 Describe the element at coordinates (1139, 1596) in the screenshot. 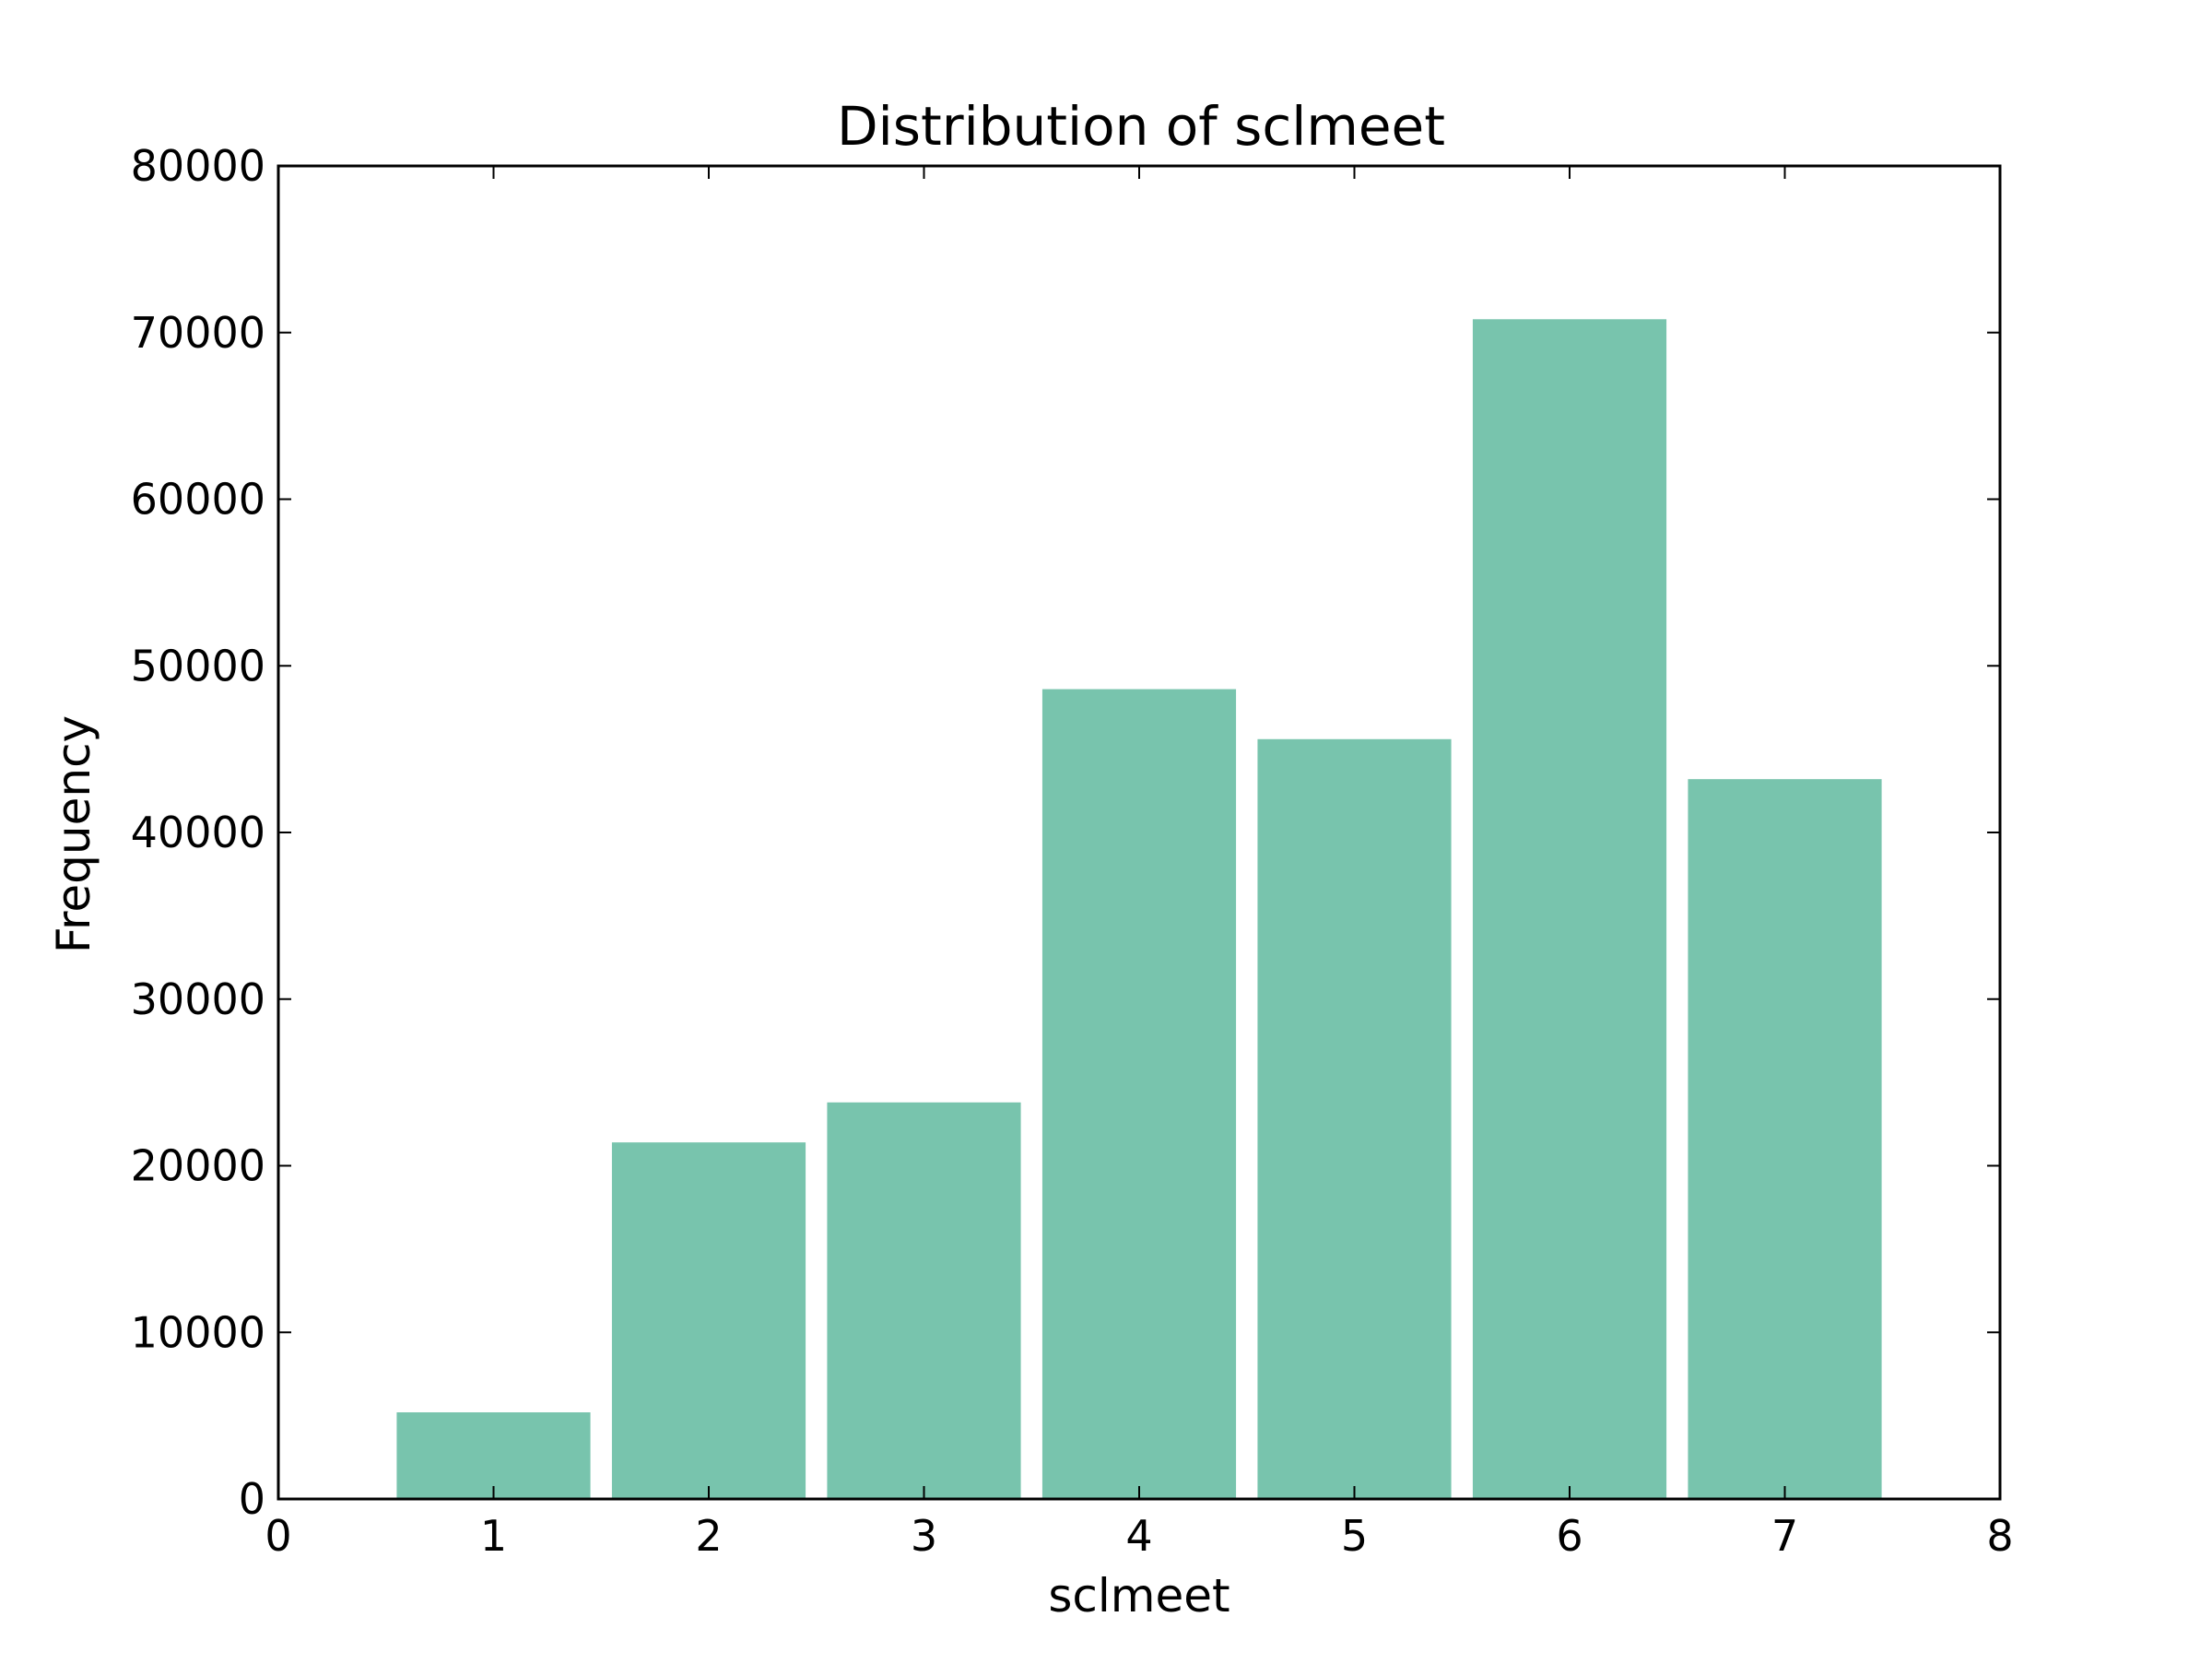

I see `x-axis-label: sclmeet` at that location.